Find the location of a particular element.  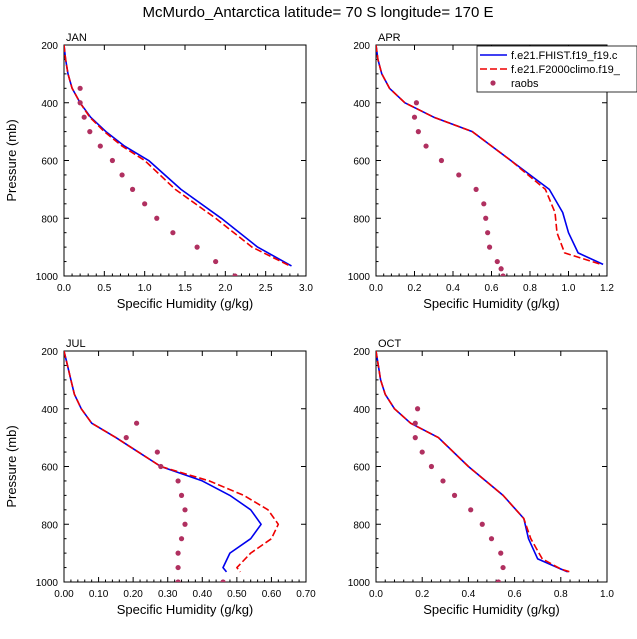

x-tick-label: 0.4 is located at coordinates (453, 288).